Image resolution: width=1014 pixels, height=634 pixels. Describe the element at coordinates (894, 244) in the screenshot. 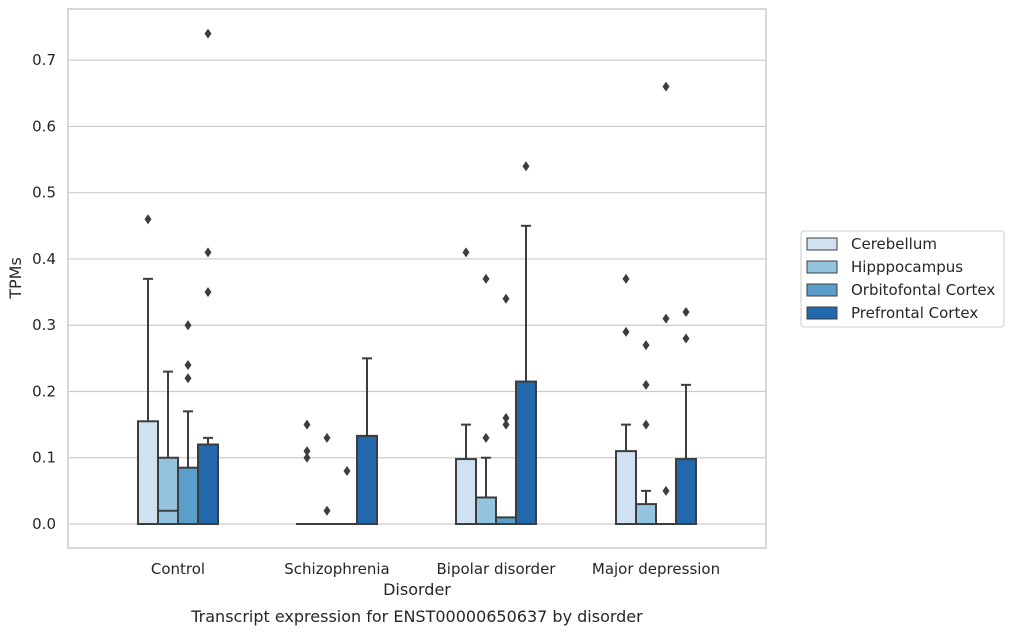

I see `legend-label: Cerebellum` at that location.